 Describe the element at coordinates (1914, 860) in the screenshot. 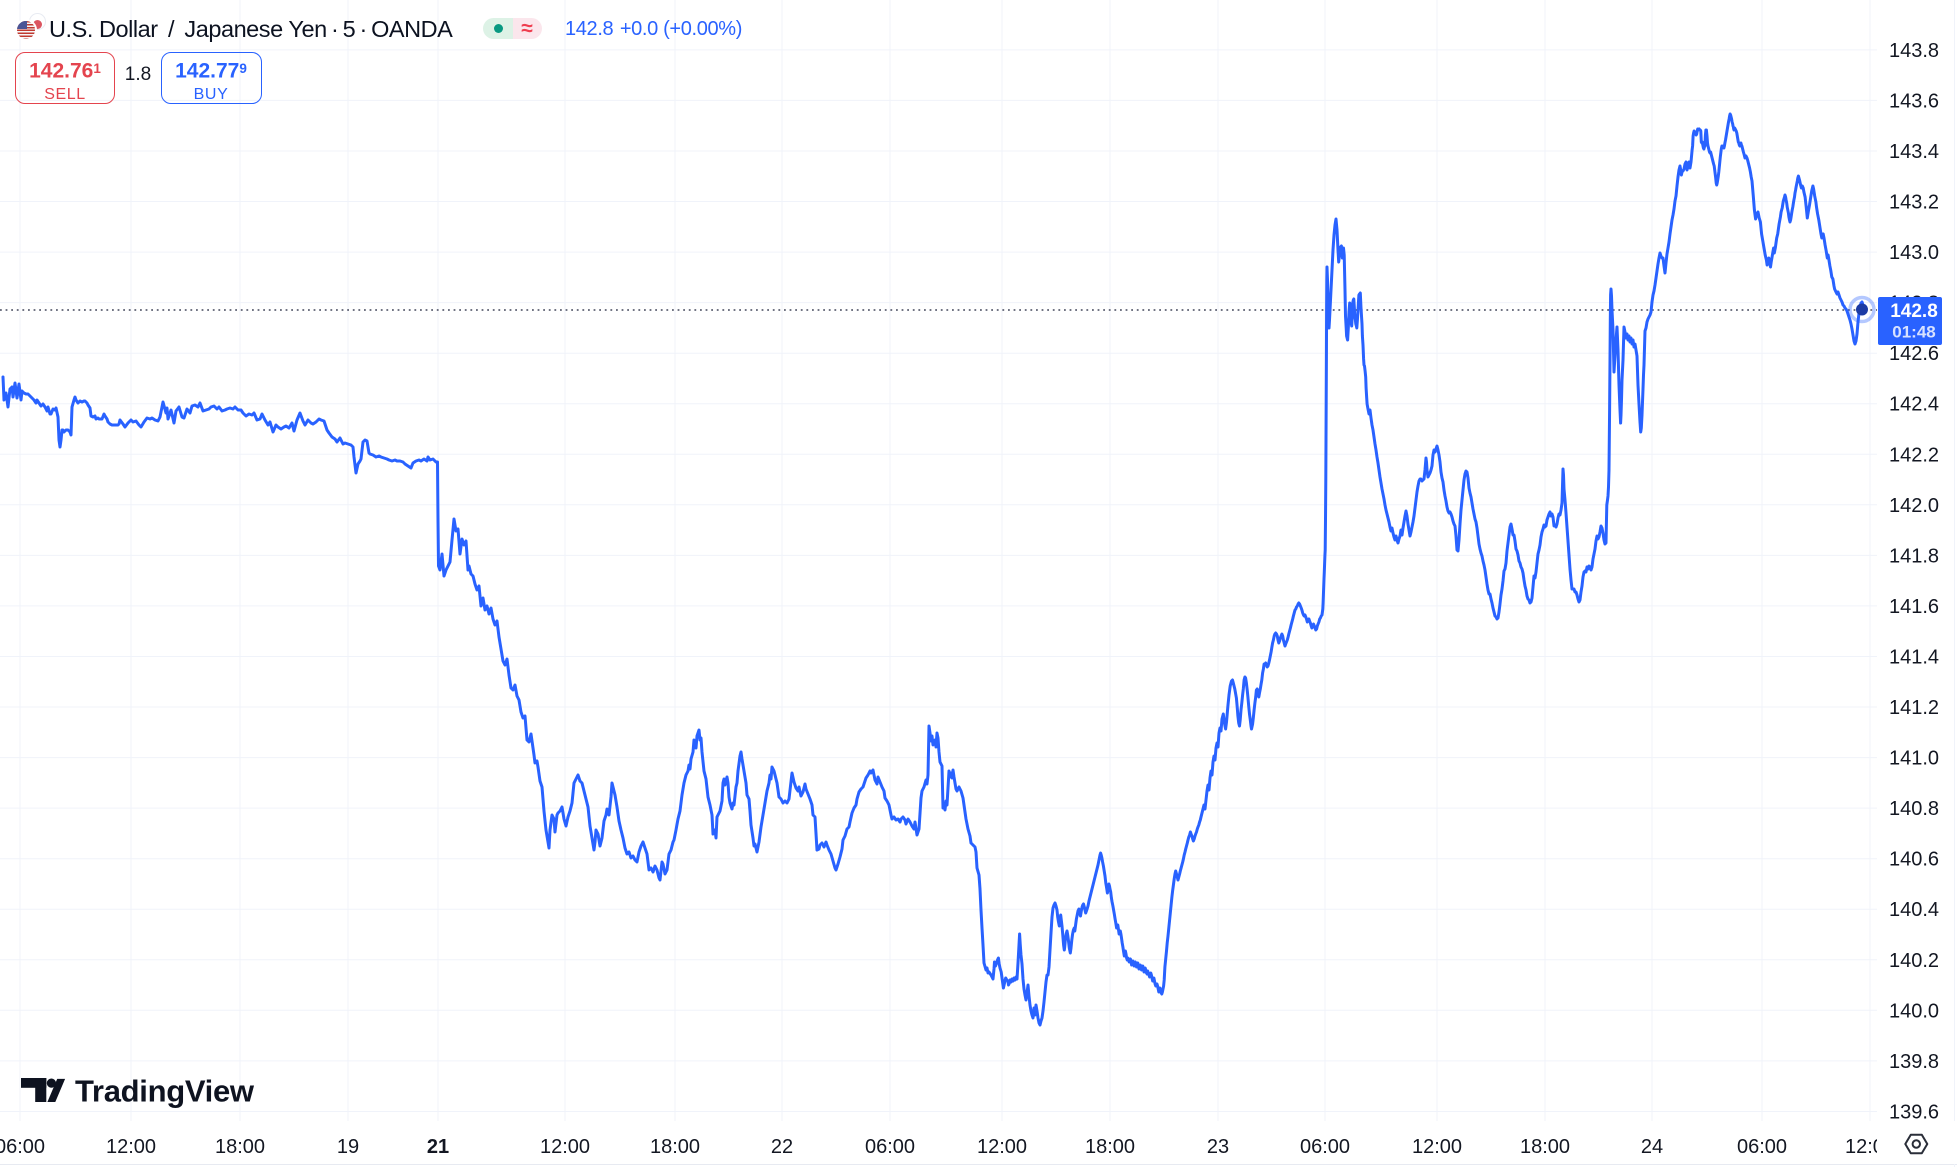

I see `svg-text: 140.6` at that location.